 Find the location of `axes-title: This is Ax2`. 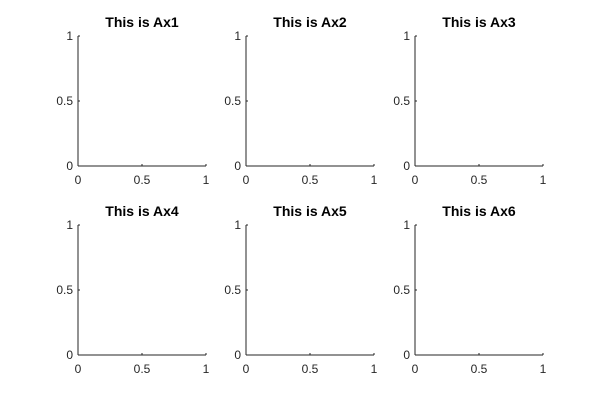

axes-title: This is Ax2 is located at coordinates (310, 22).